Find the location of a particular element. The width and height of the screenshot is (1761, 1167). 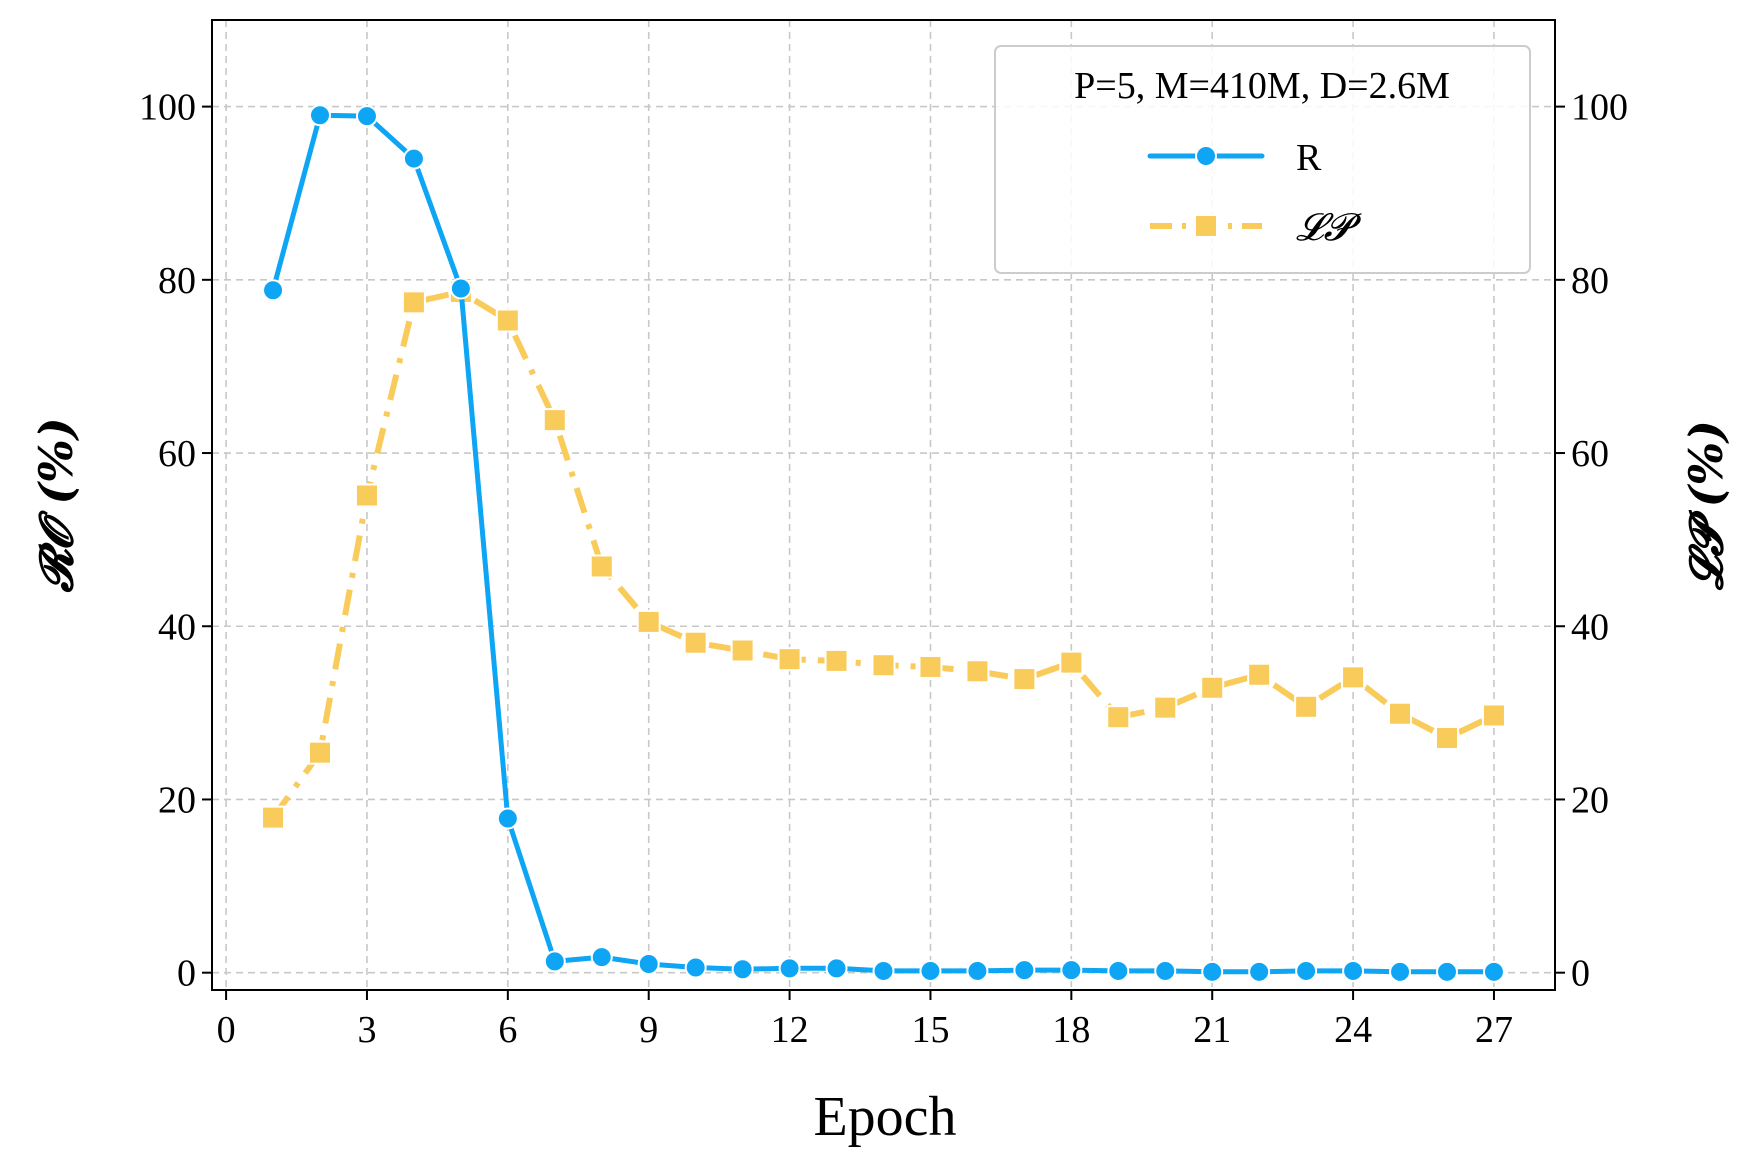

y-axis-left-title: 𝓡𝓞 (%) is located at coordinates (56, 505).